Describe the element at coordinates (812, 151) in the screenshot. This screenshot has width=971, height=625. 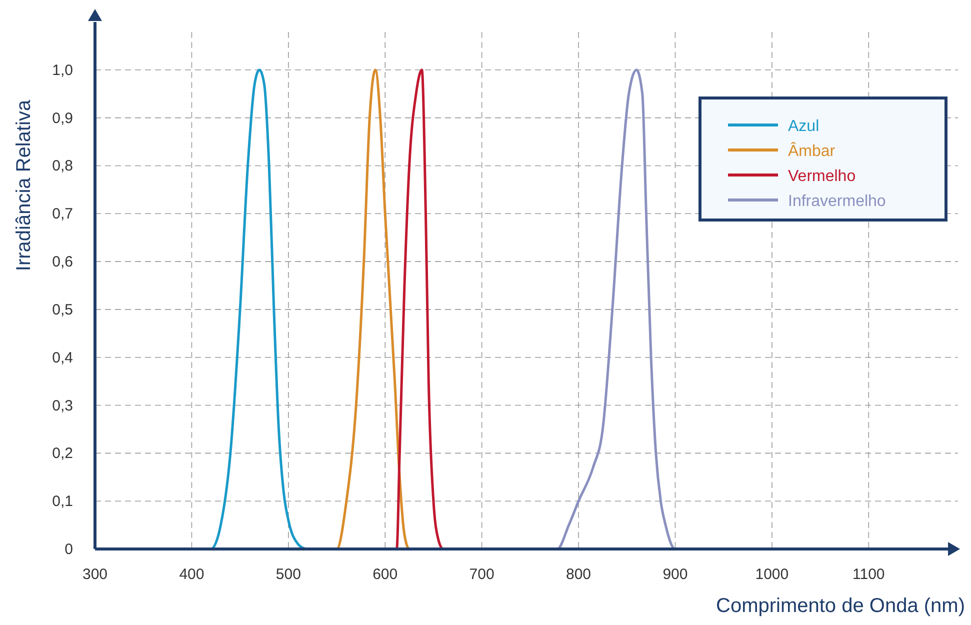
I see `legend-label: Âmbar` at that location.